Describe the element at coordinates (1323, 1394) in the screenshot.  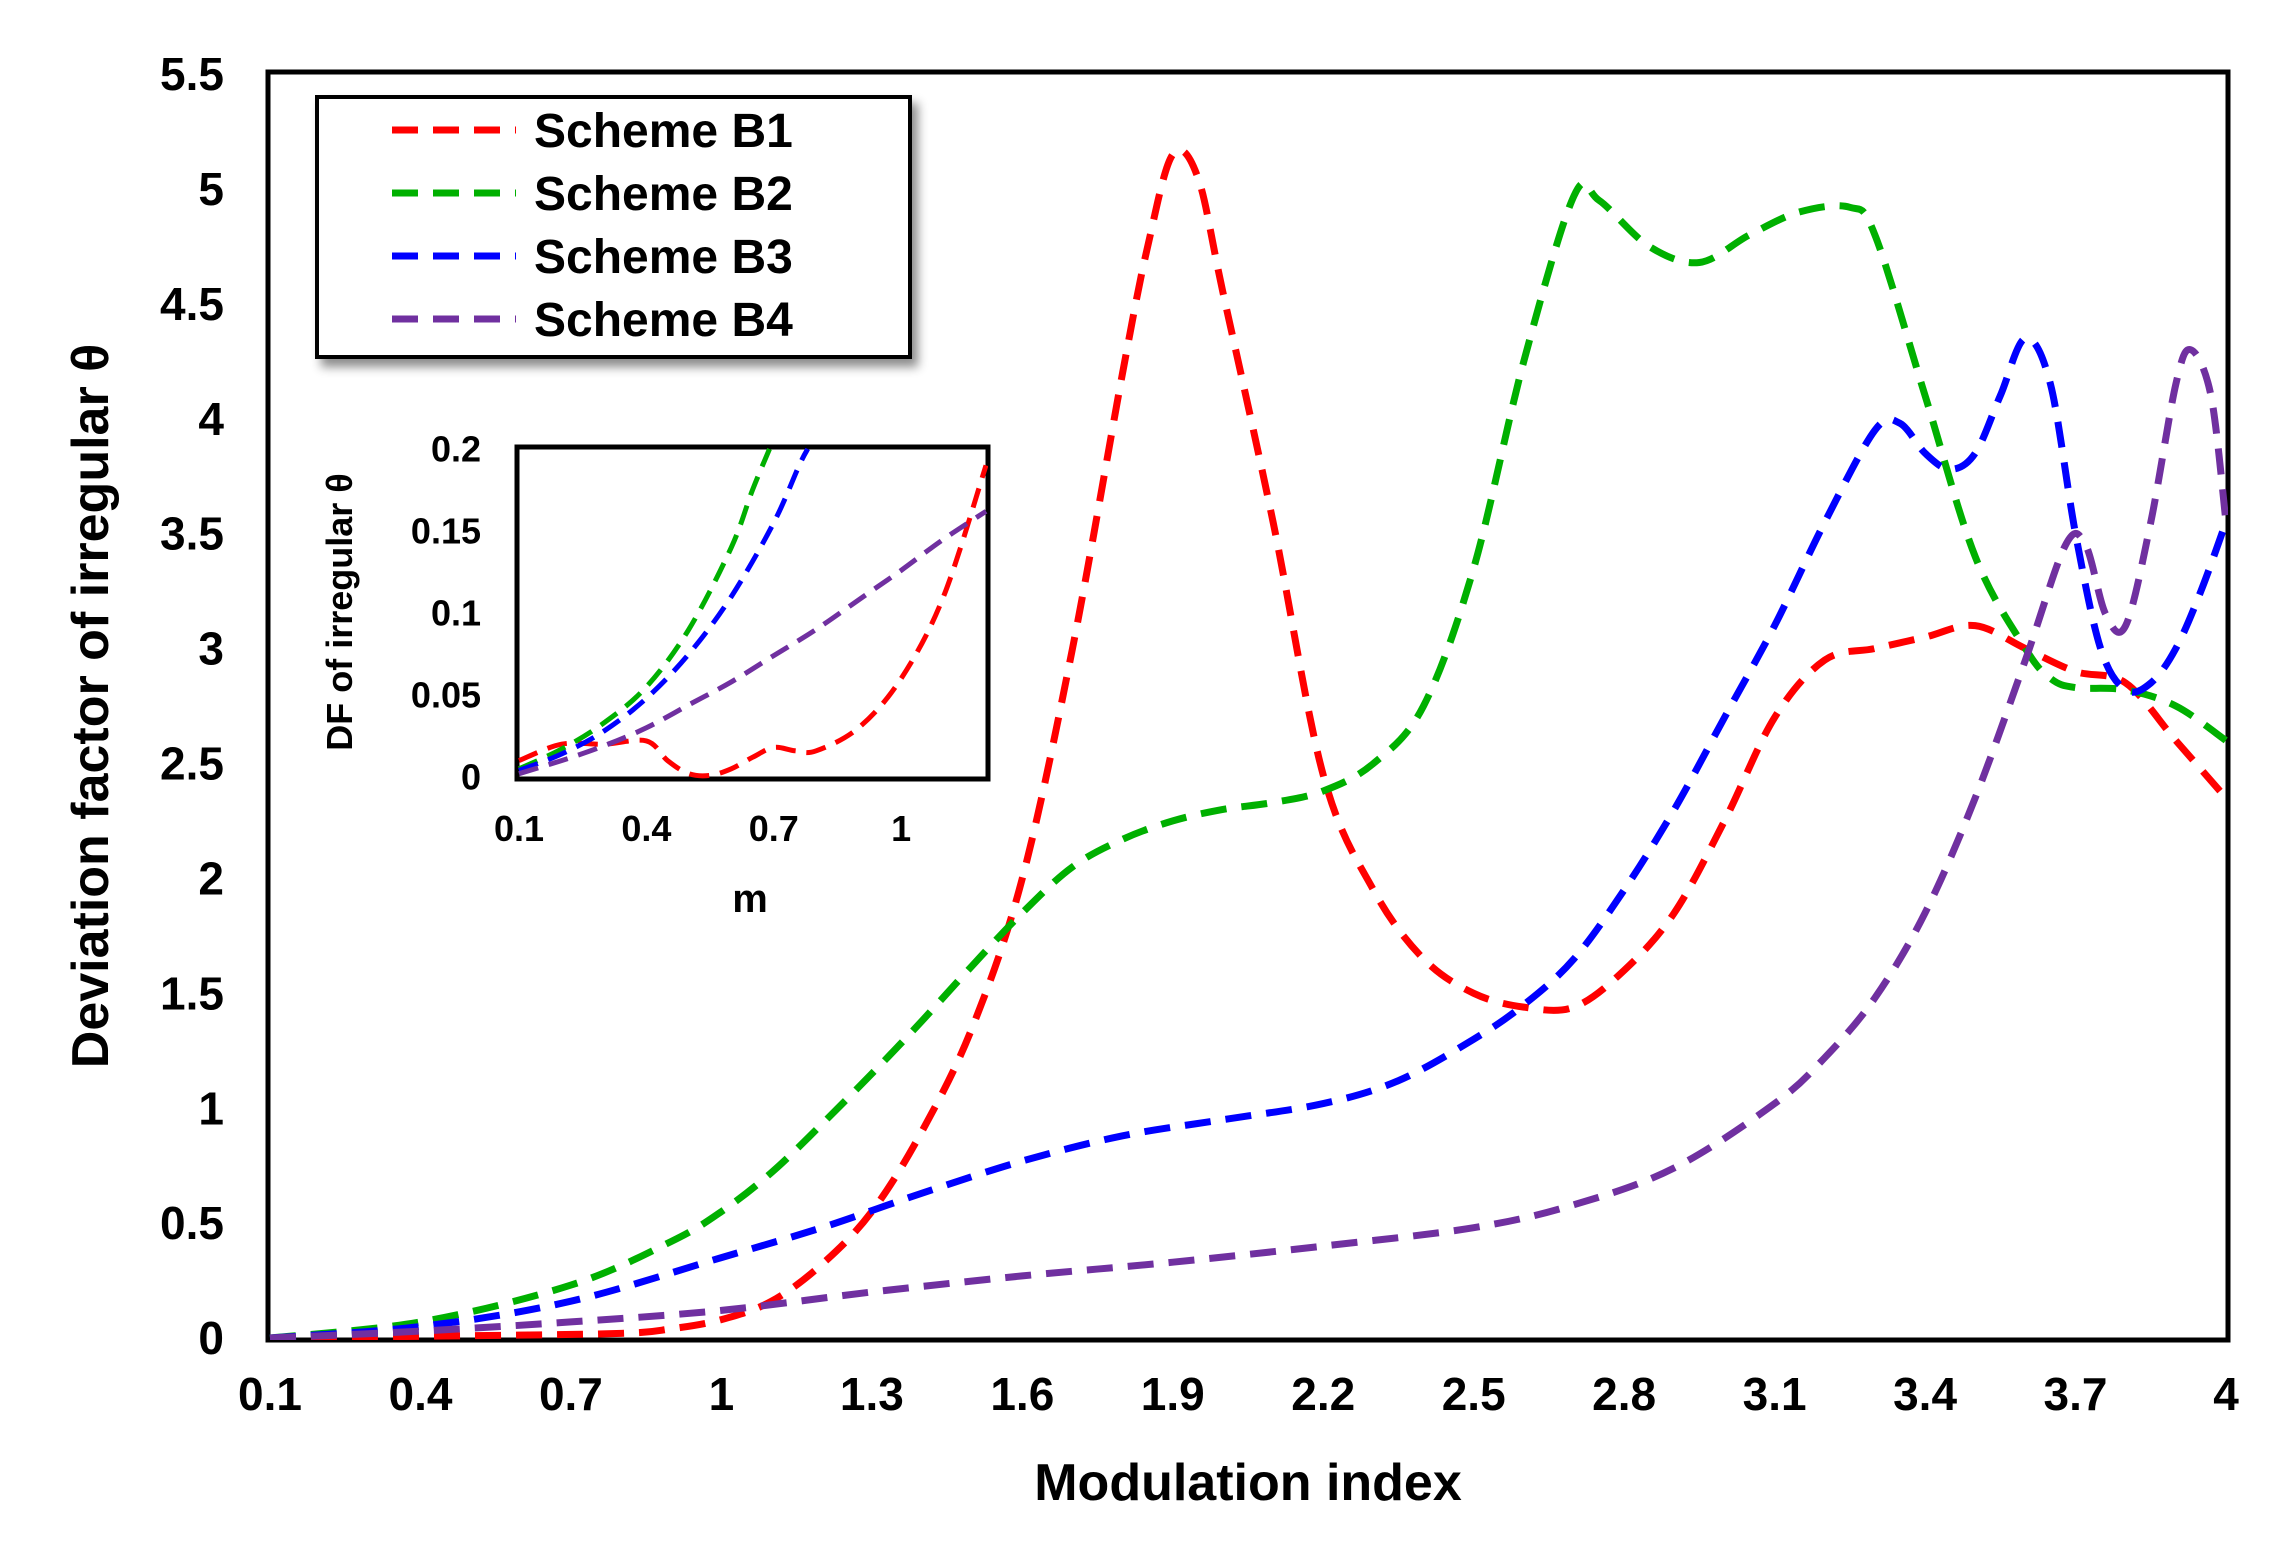
I see `x-tick-label: 2.2` at that location.